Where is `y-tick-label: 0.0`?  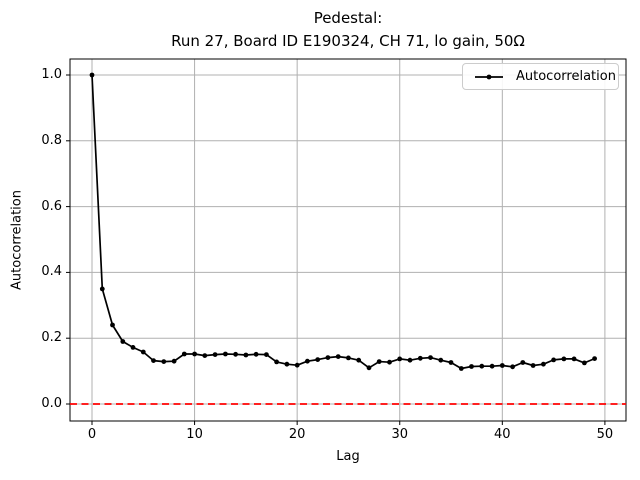
y-tick-label: 0.0 is located at coordinates (51, 403).